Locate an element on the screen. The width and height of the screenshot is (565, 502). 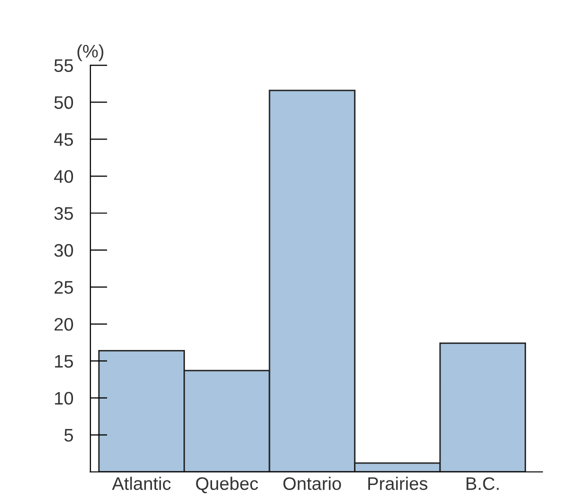
y-tick-label: 50 is located at coordinates (64, 102).